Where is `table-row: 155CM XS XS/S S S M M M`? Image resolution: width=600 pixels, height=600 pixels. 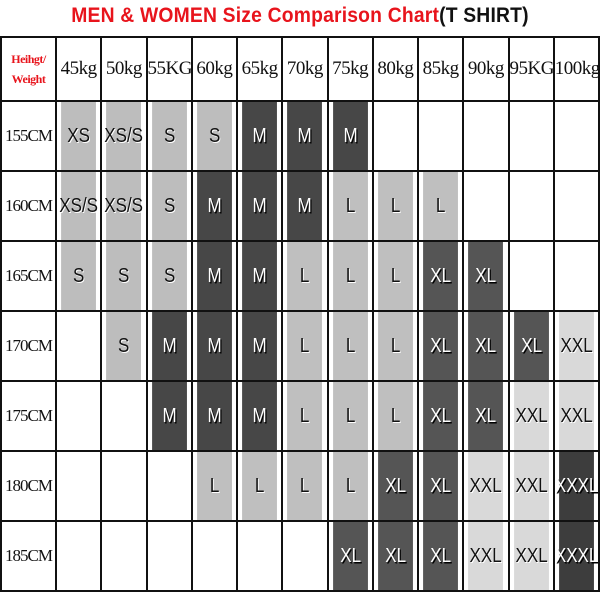 table-row: 155CM XS XS/S S S M M M is located at coordinates (300, 136).